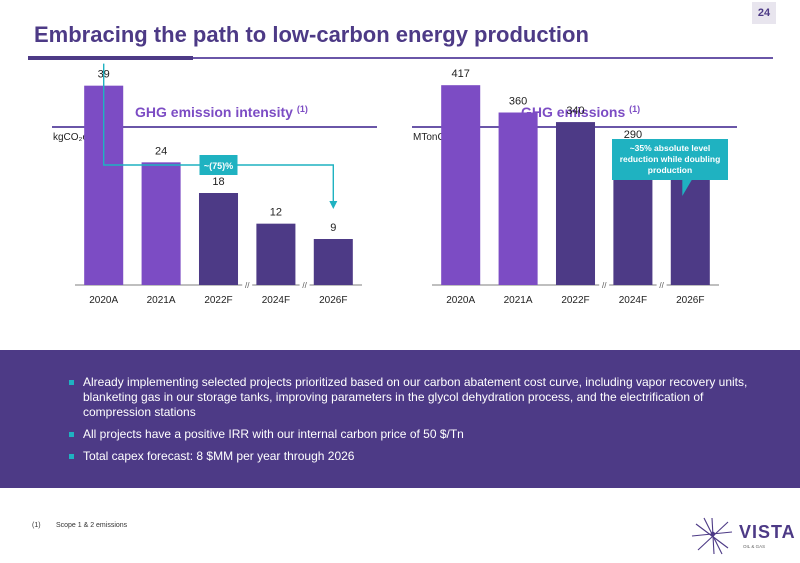 This screenshot has width=800, height=563. I want to click on data-label: 360, so click(518, 102).